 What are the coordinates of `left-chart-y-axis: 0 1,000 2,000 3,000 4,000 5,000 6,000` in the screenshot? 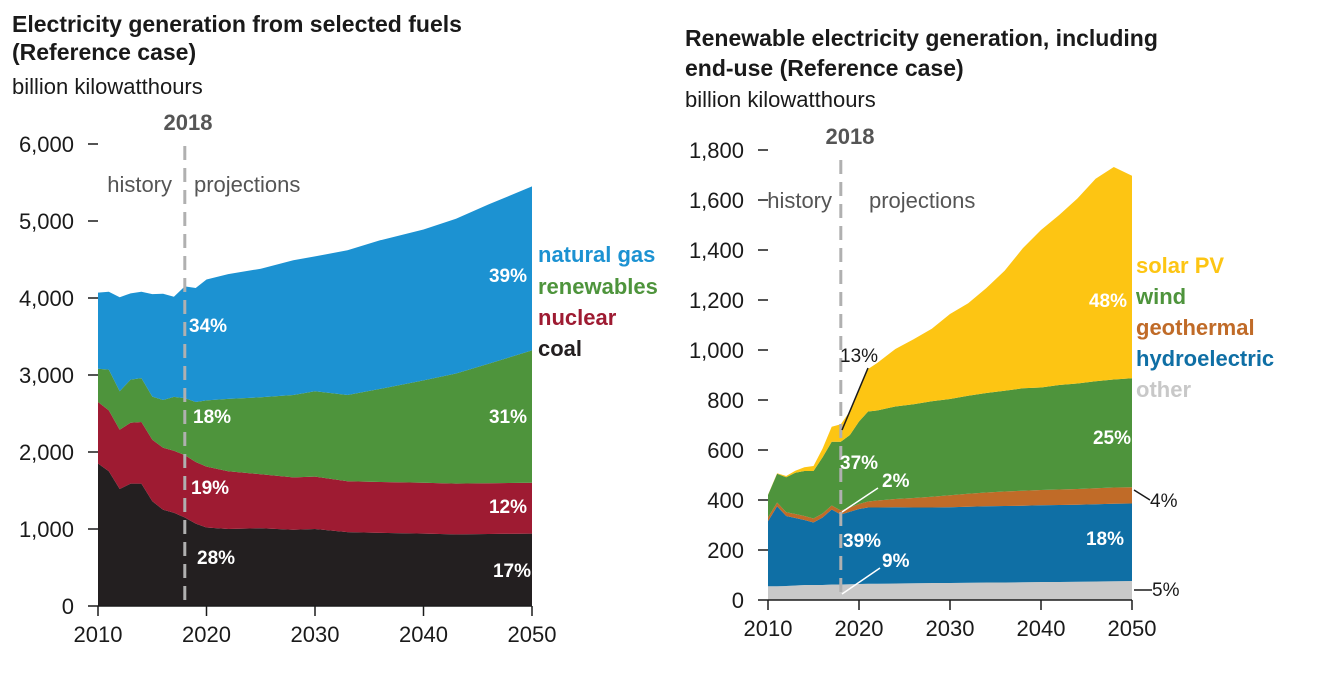 It's located at (58, 375).